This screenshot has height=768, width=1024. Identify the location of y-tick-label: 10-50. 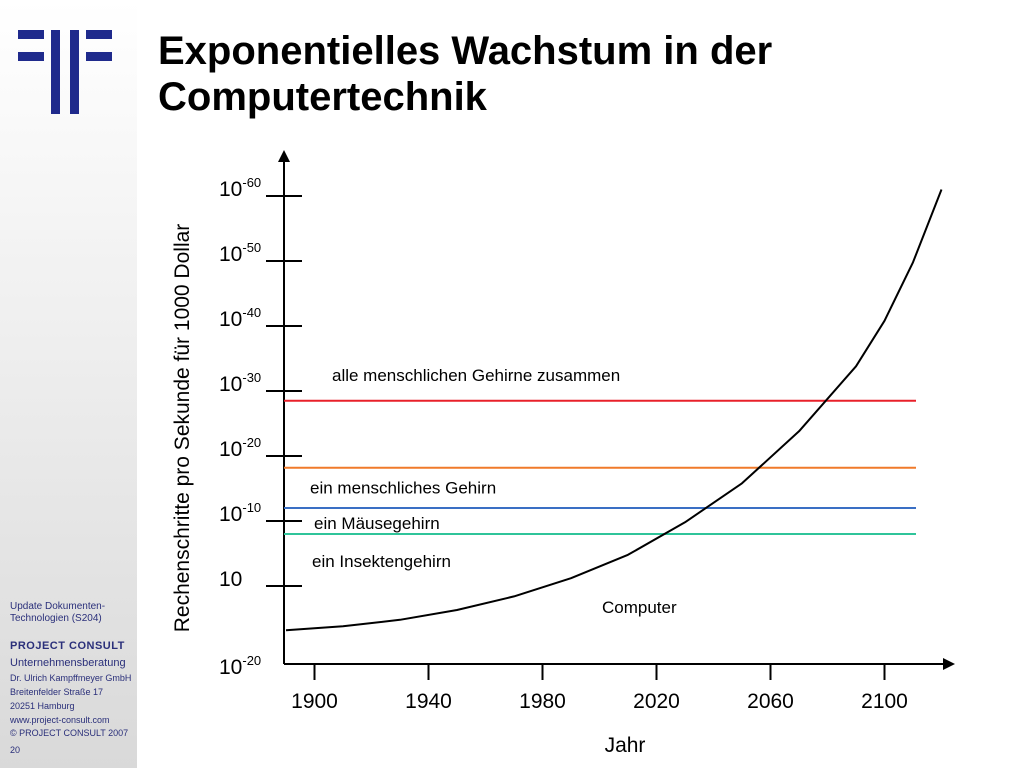
(240, 253).